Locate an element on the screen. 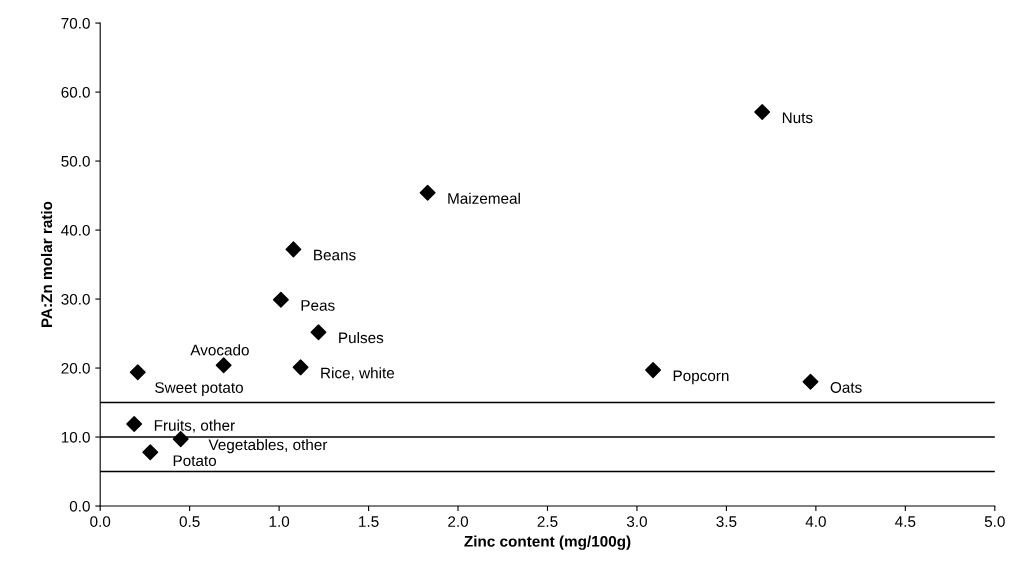  y-tick-label: 30.0 is located at coordinates (75, 299).